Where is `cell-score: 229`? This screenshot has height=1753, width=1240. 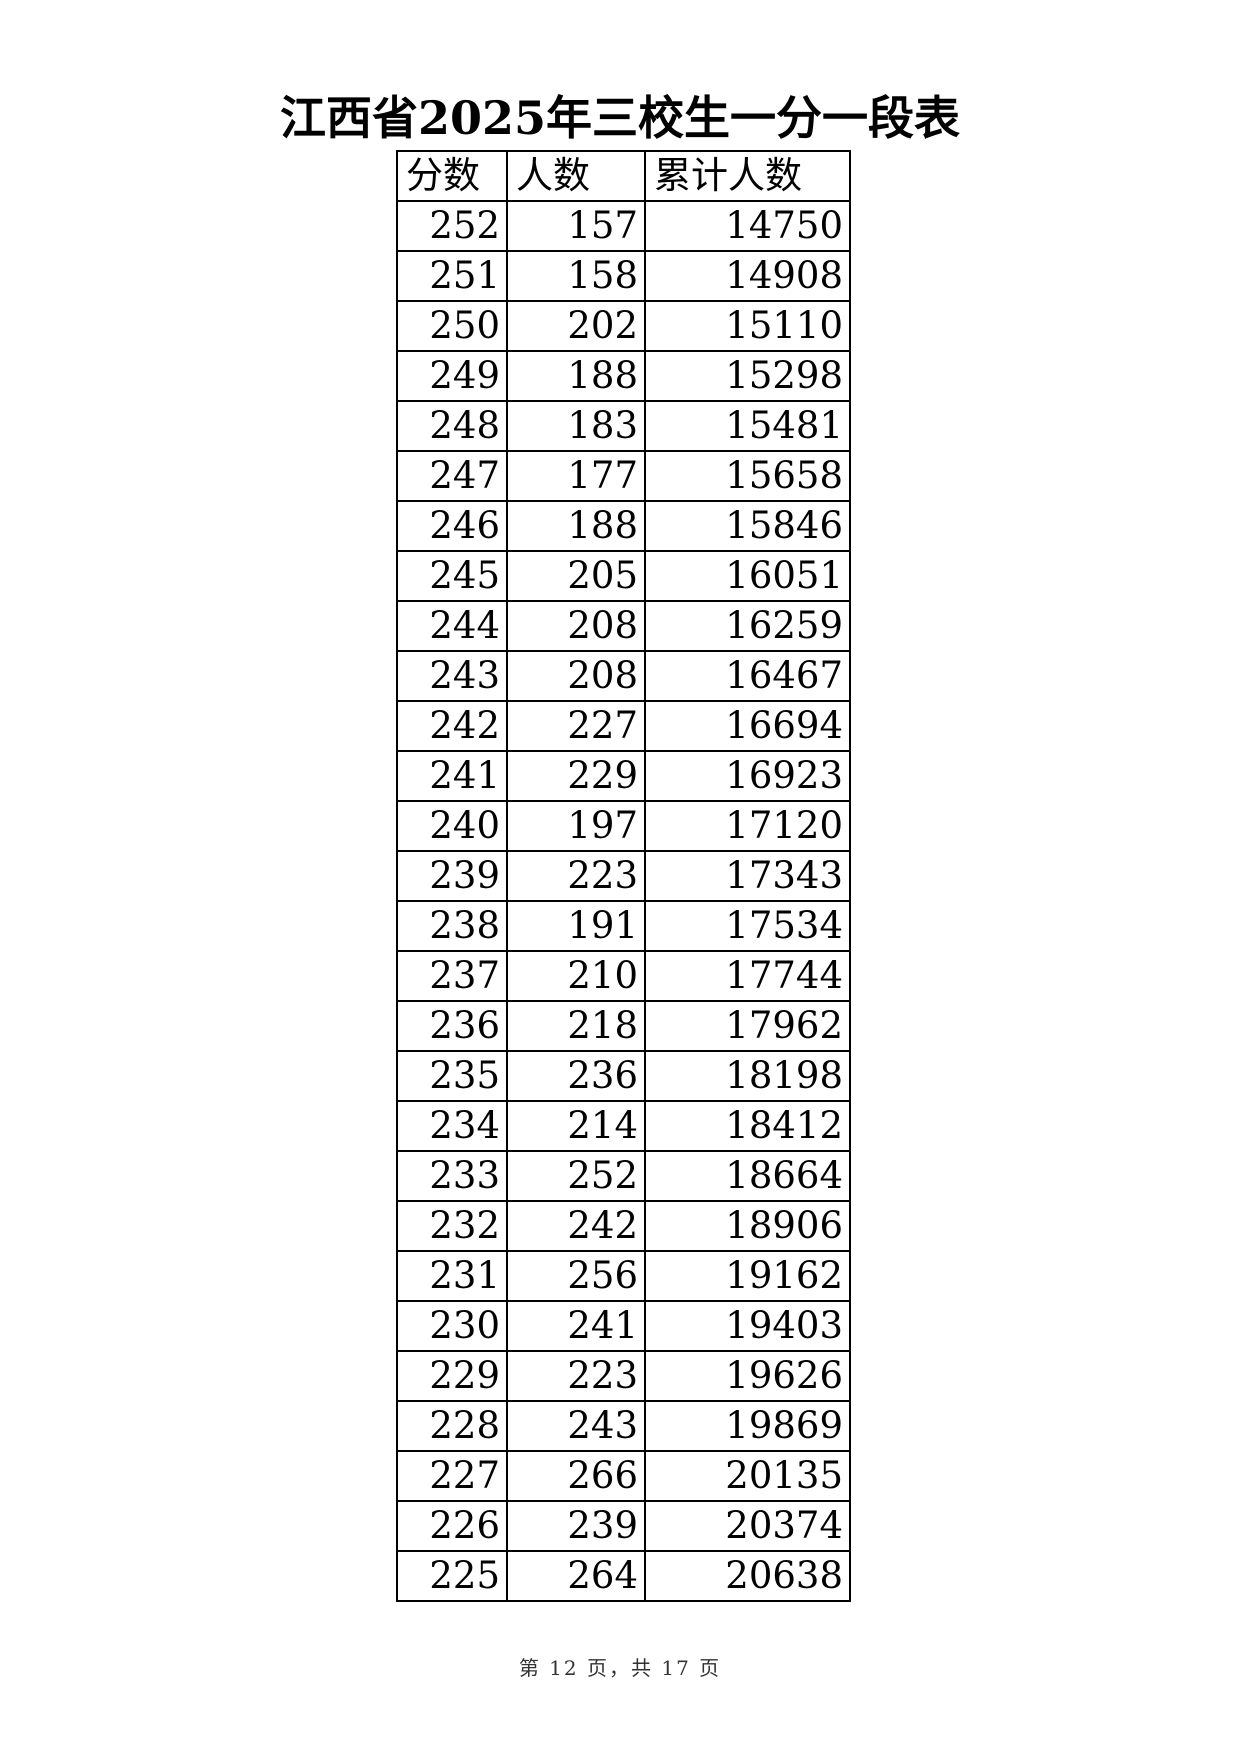 cell-score: 229 is located at coordinates (452, 1376).